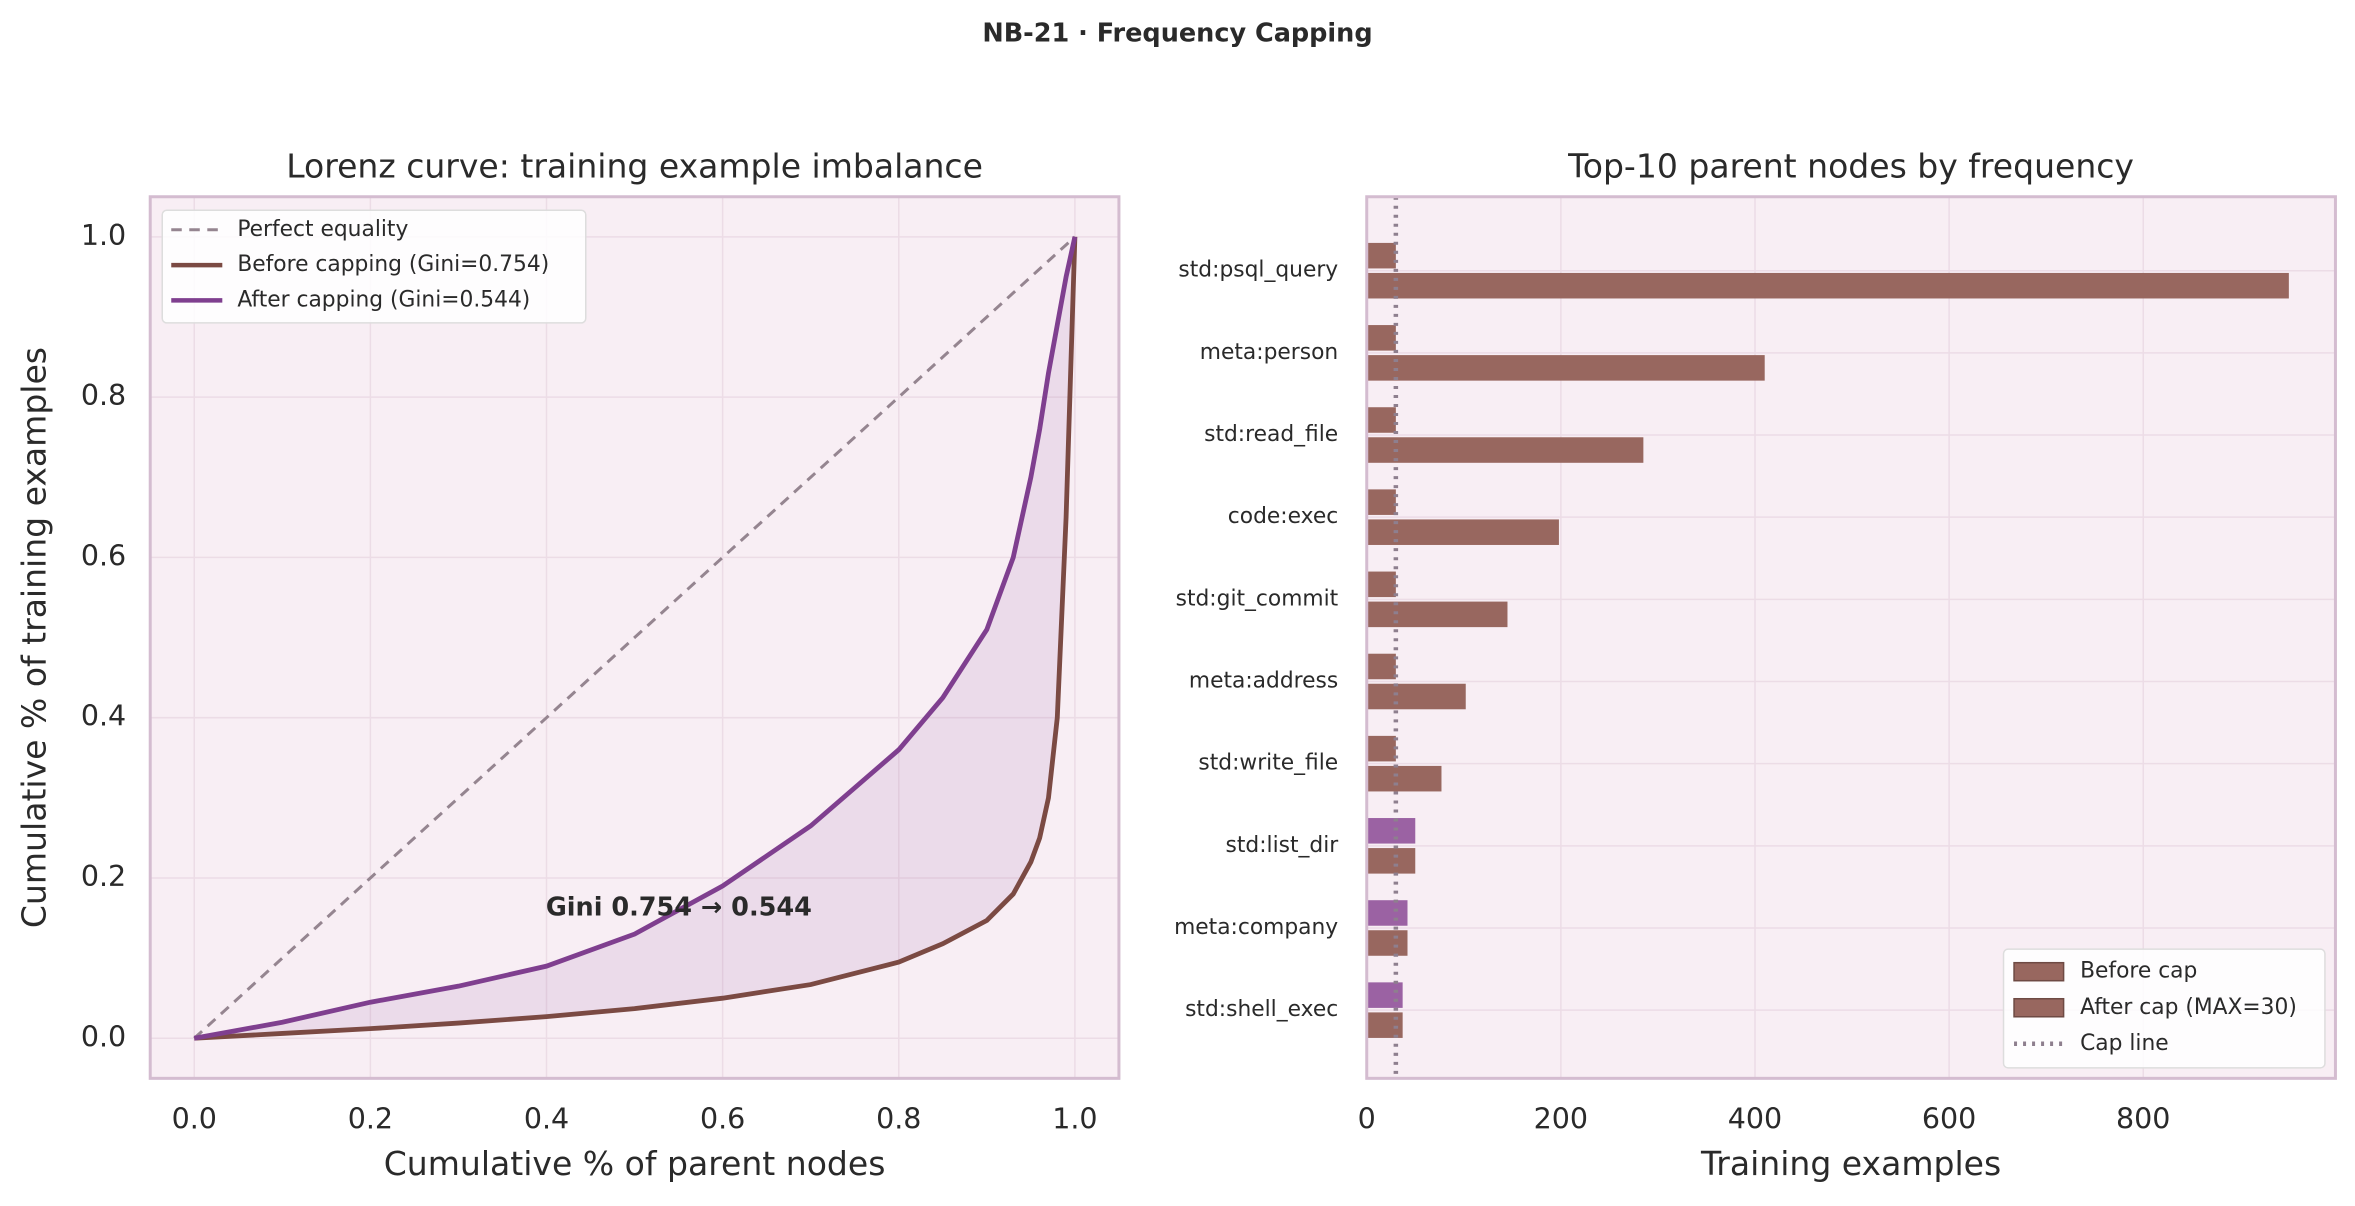 The image size is (2355, 1206). What do you see at coordinates (1261, 1009) in the screenshot?
I see `y-tick-label: std:shell_exec` at bounding box center [1261, 1009].